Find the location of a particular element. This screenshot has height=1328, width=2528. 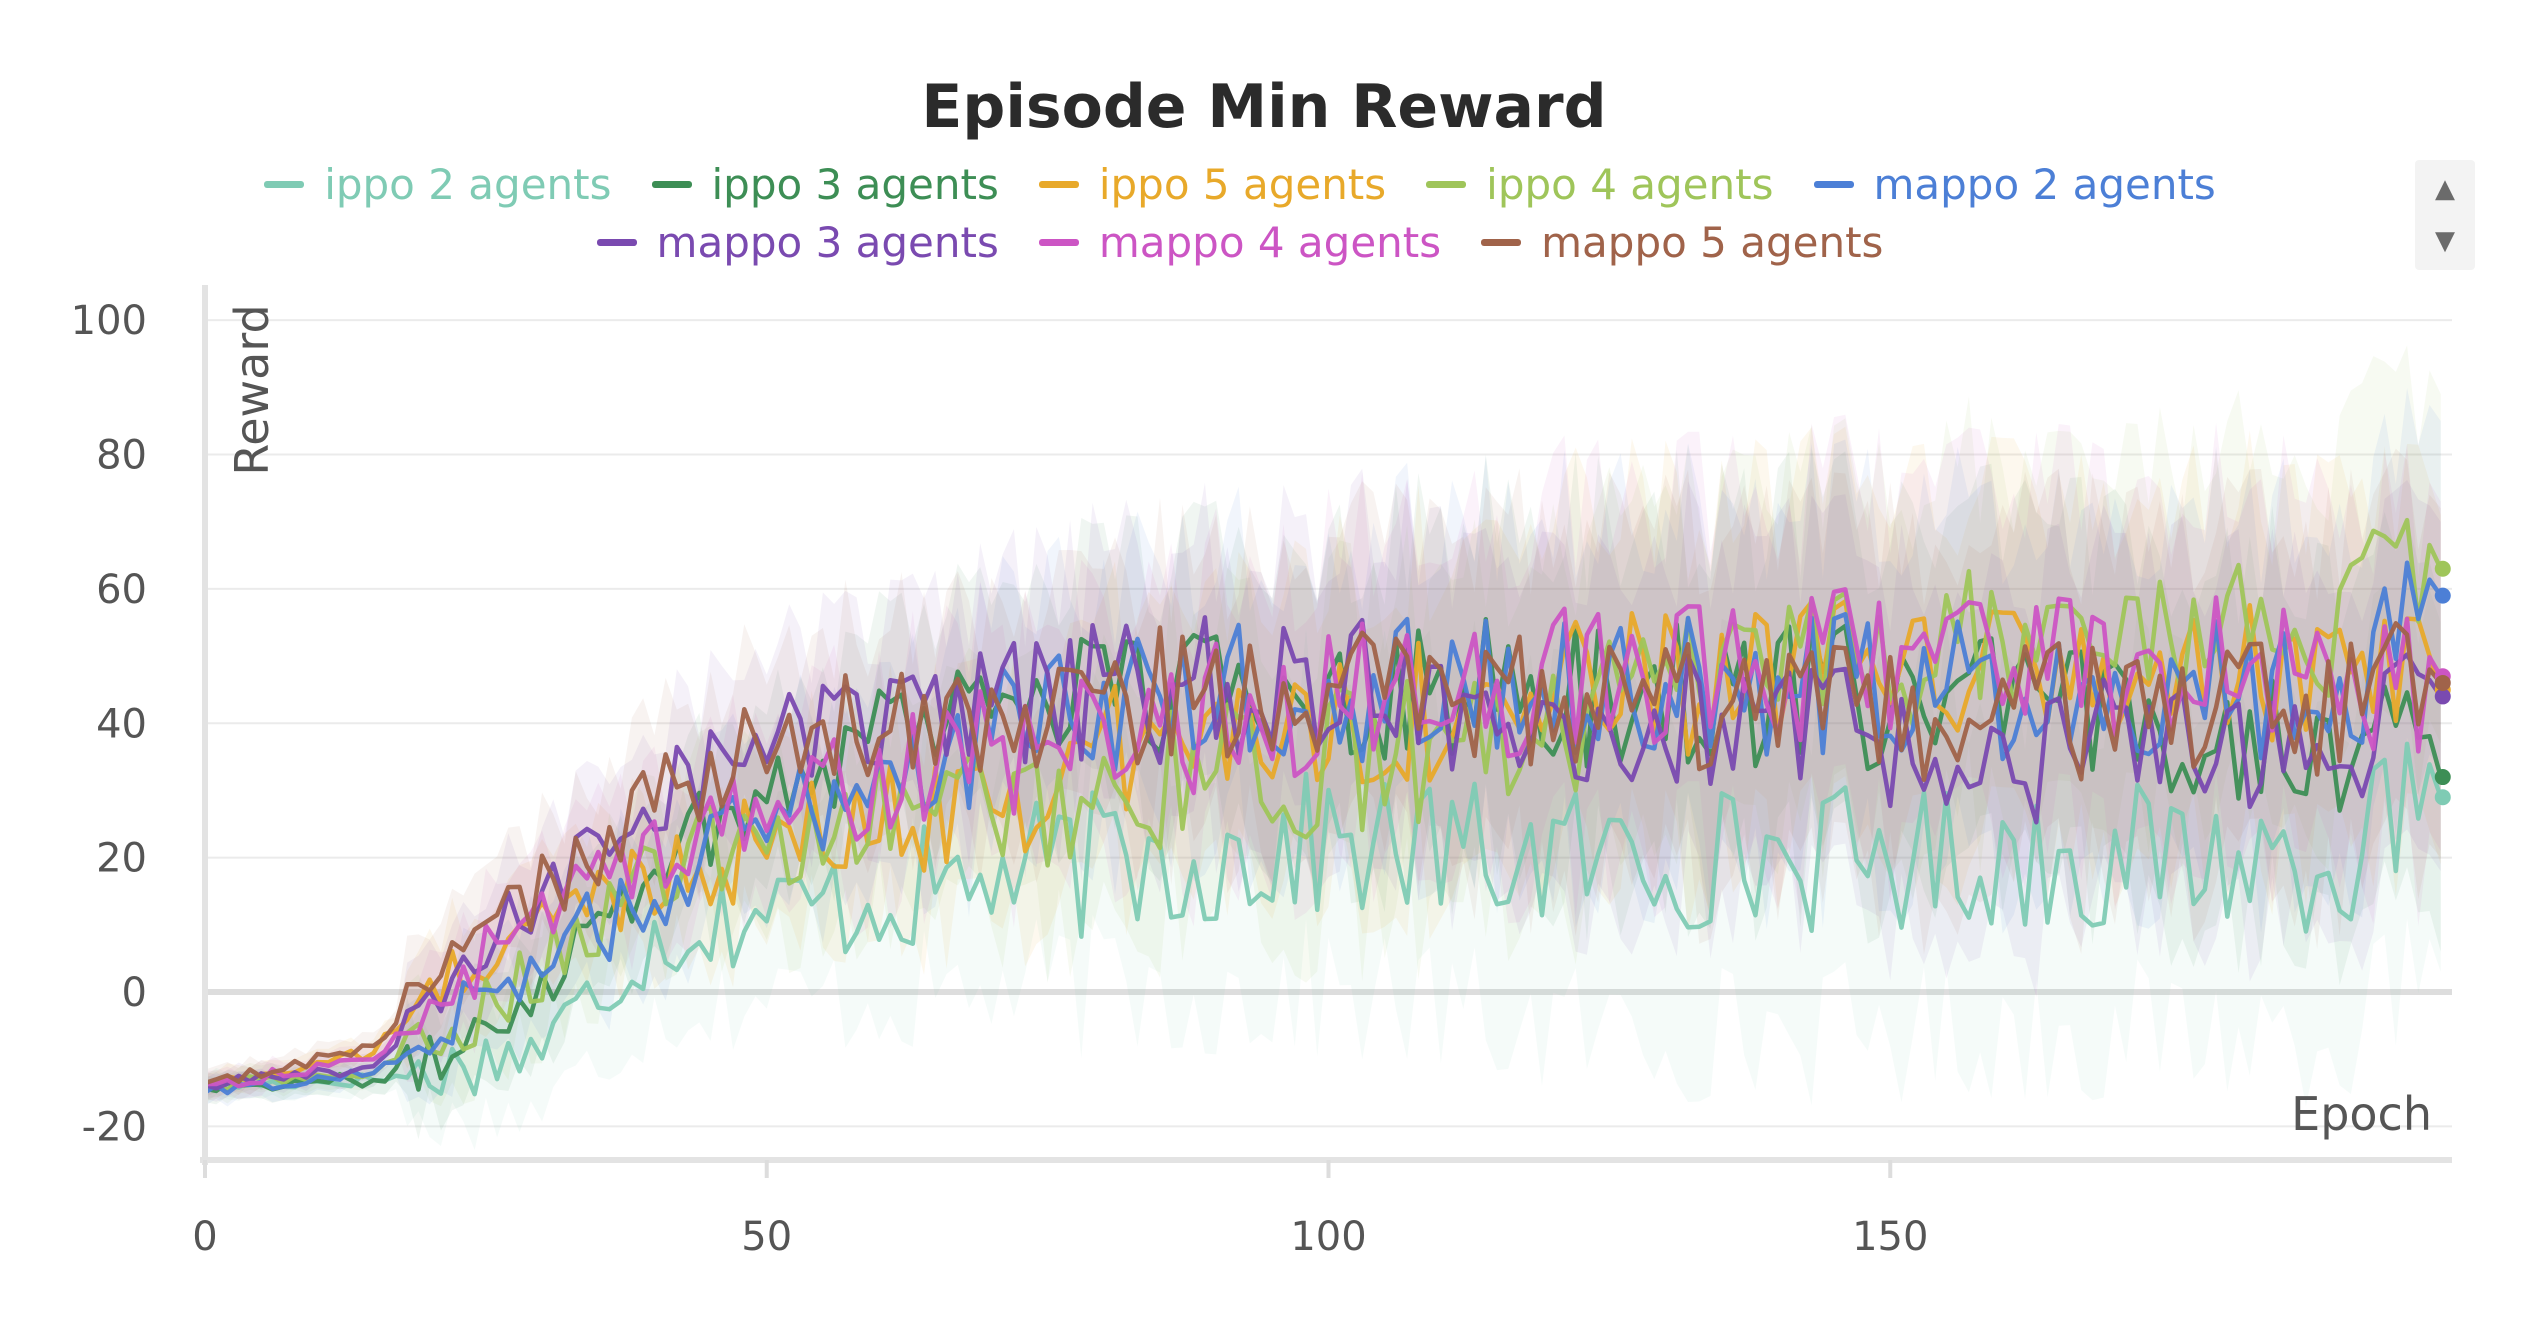

end-marker-mappo-5-agents is located at coordinates (2442, 682).